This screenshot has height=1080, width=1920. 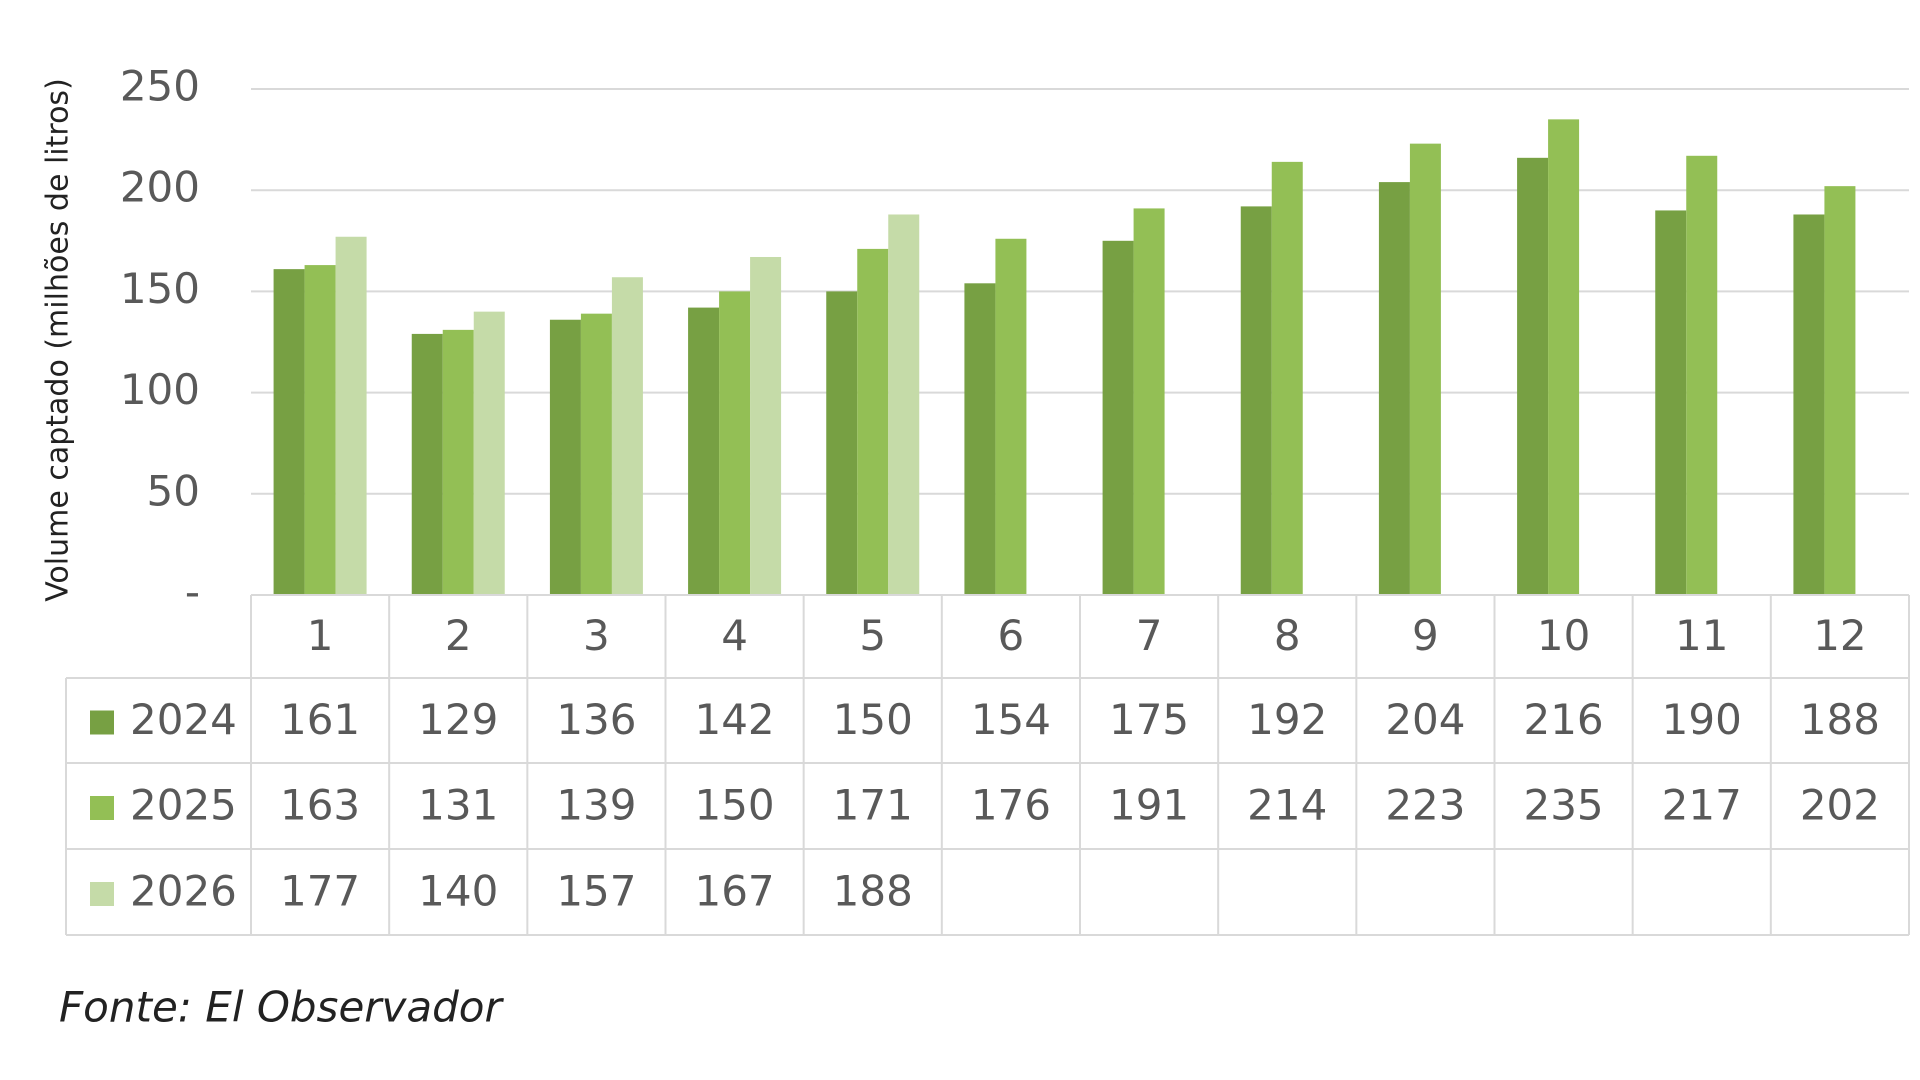 I want to click on x-tick-label: 11, so click(x=1701, y=635).